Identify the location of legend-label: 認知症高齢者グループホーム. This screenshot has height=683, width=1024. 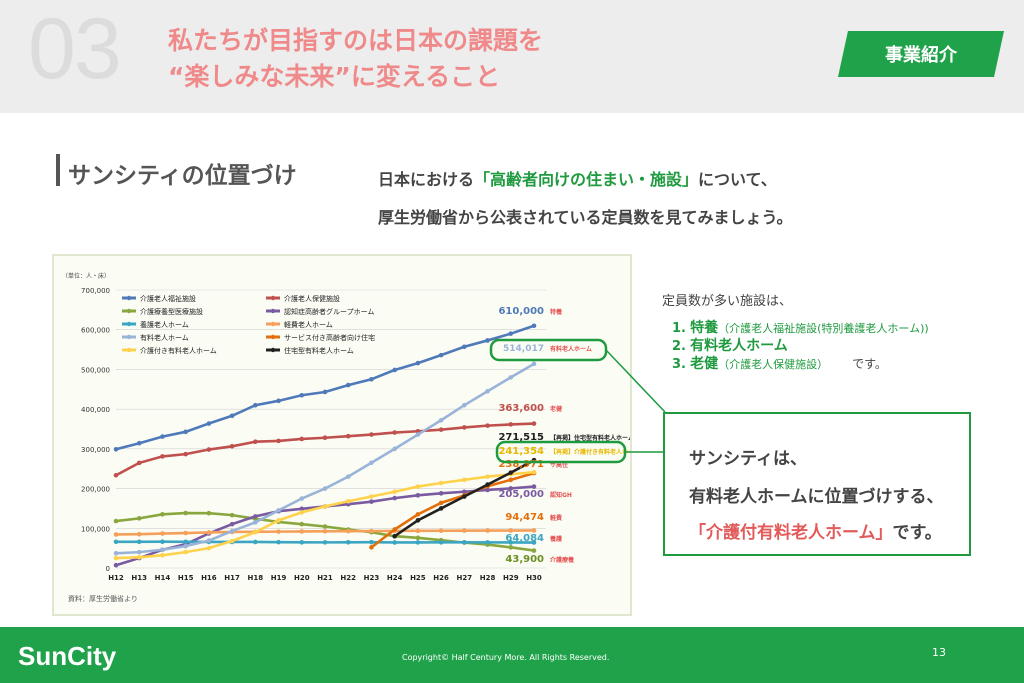
(329, 311).